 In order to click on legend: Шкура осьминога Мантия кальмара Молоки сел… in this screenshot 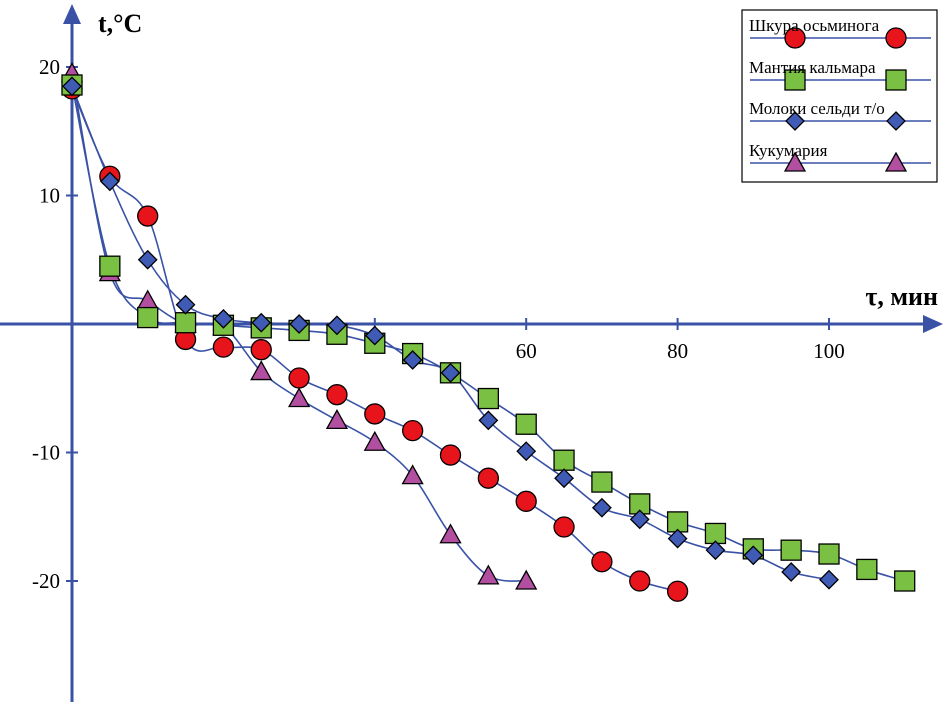, I will do `click(839, 96)`.